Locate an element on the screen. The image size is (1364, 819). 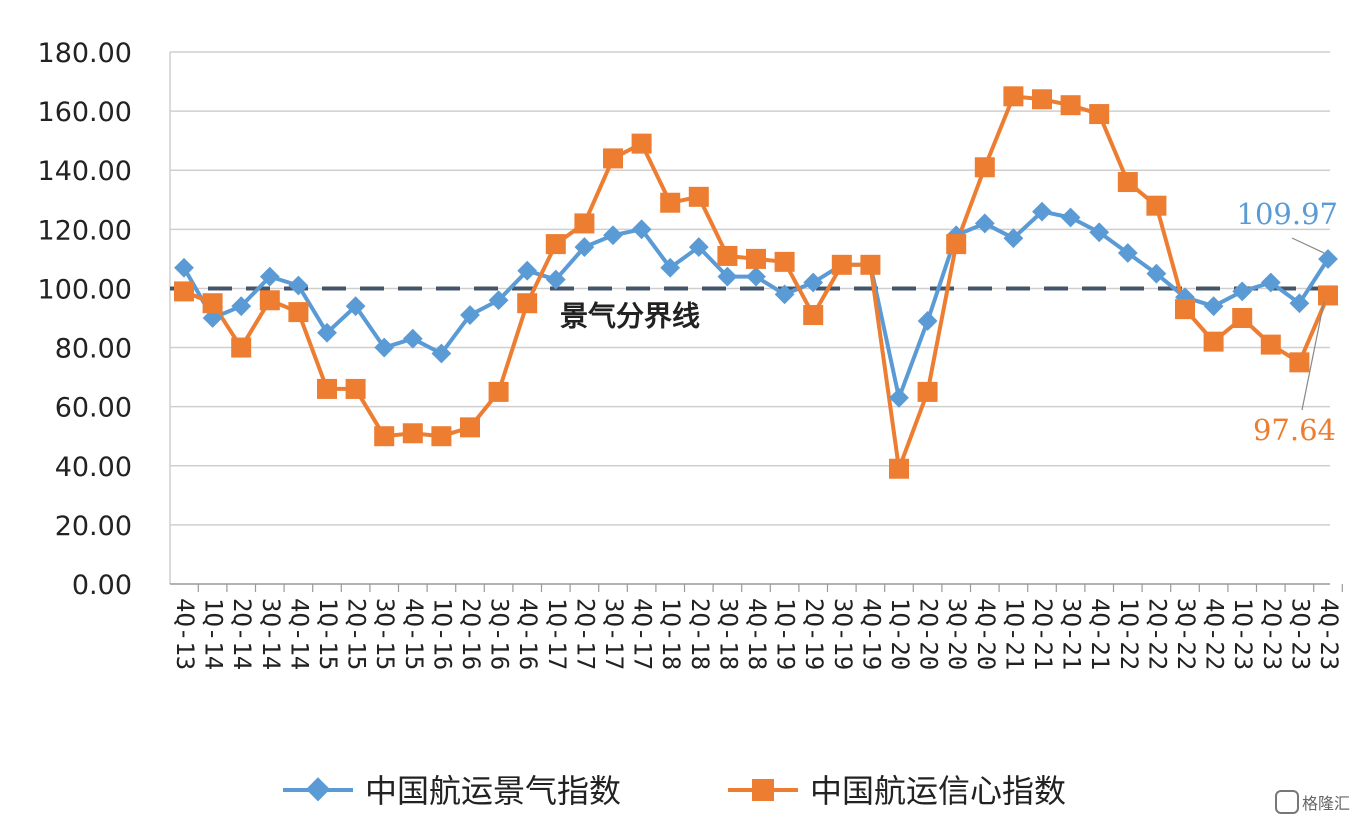
legend-label: 中国航运景气指数 is located at coordinates (493, 791).